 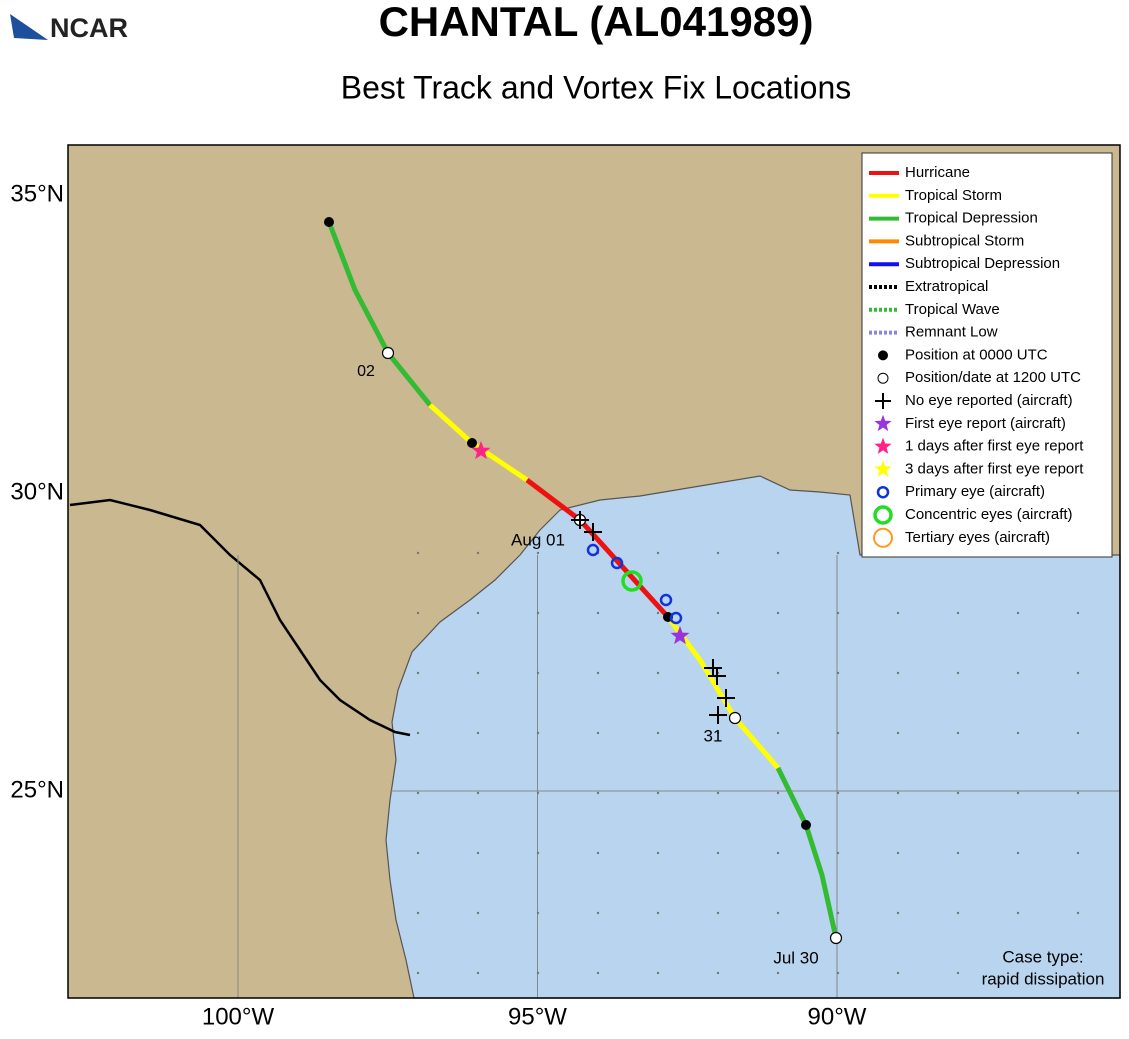 What do you see at coordinates (366, 371) in the screenshot?
I see `track-label: 02` at bounding box center [366, 371].